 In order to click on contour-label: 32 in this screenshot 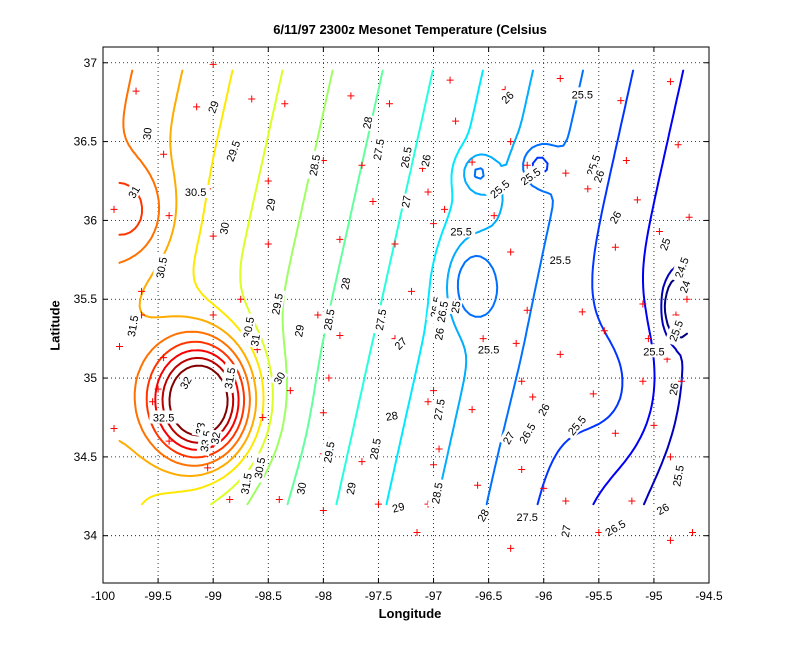, I will do `click(215, 438)`.